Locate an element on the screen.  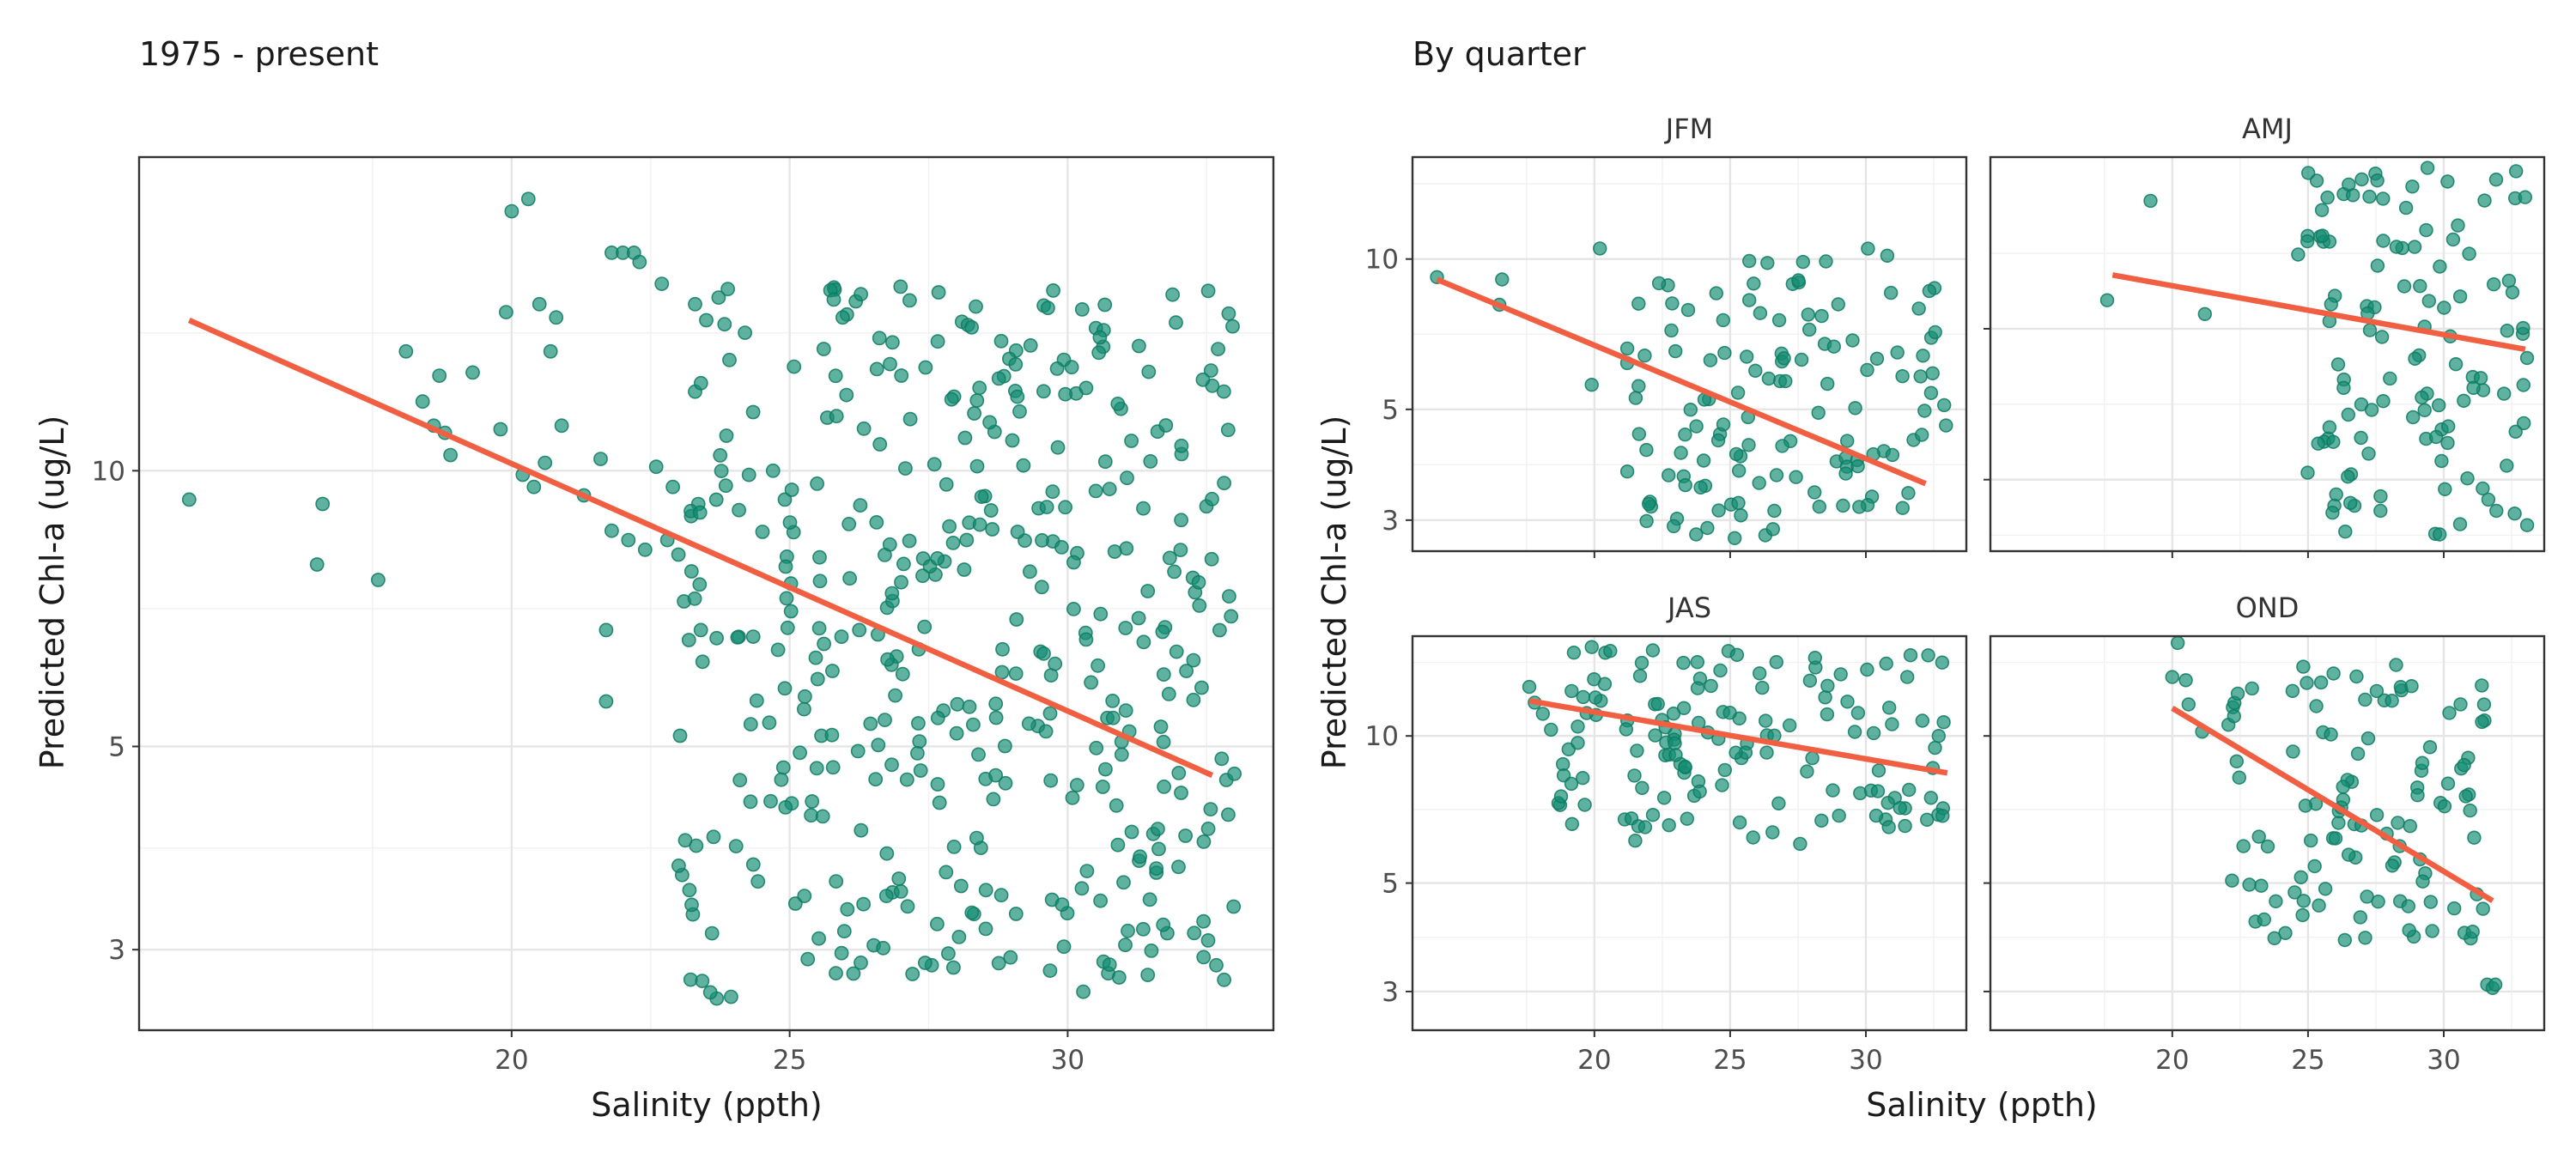
left-panel-title: 1975 - present is located at coordinates (259, 54).